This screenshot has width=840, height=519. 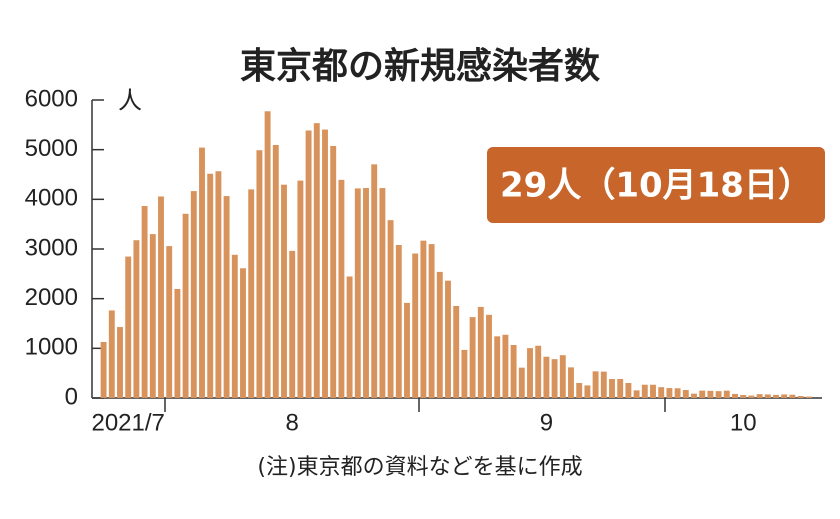 What do you see at coordinates (127, 422) in the screenshot?
I see `x-tick-label: 2021/7` at bounding box center [127, 422].